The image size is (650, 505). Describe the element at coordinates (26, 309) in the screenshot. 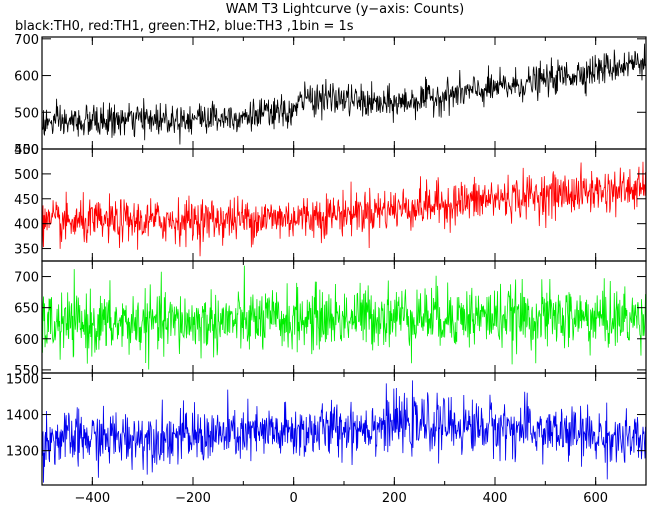

I see `y-tick-label: 650` at that location.